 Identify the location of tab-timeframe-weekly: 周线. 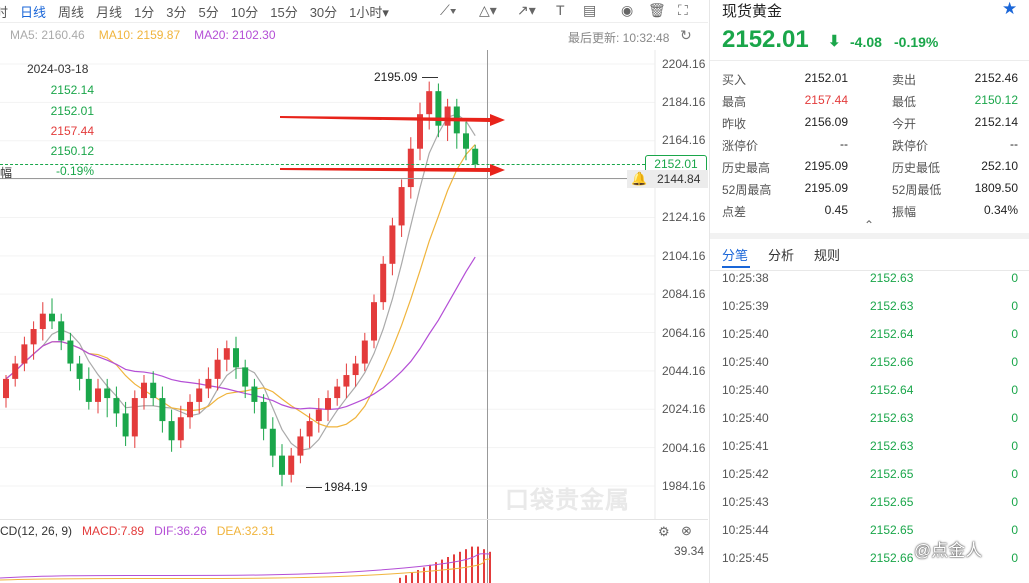
(71, 12).